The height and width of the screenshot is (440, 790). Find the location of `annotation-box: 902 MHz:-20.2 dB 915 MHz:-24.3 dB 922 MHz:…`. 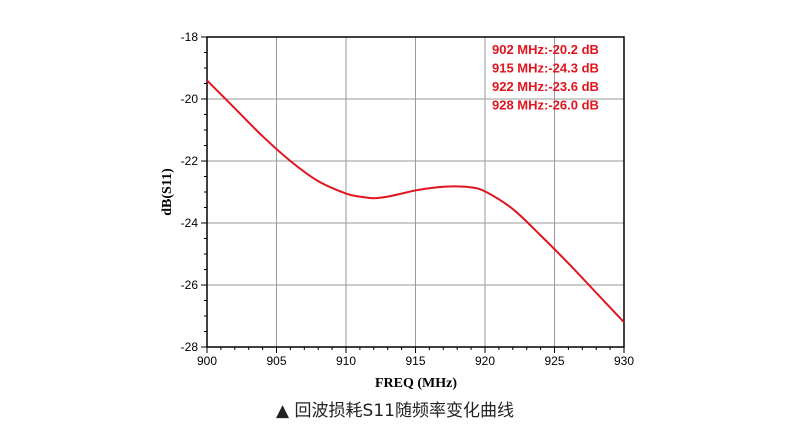

annotation-box: 902 MHz:-20.2 dB 915 MHz:-24.3 dB 922 MHz:… is located at coordinates (545, 77).